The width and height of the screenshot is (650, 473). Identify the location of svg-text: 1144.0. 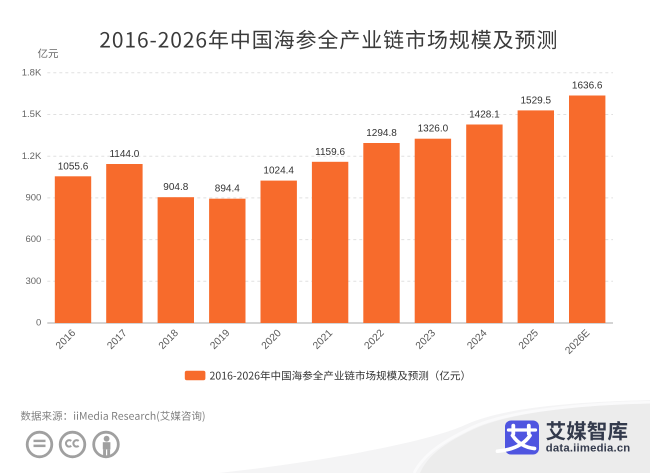
(124, 154).